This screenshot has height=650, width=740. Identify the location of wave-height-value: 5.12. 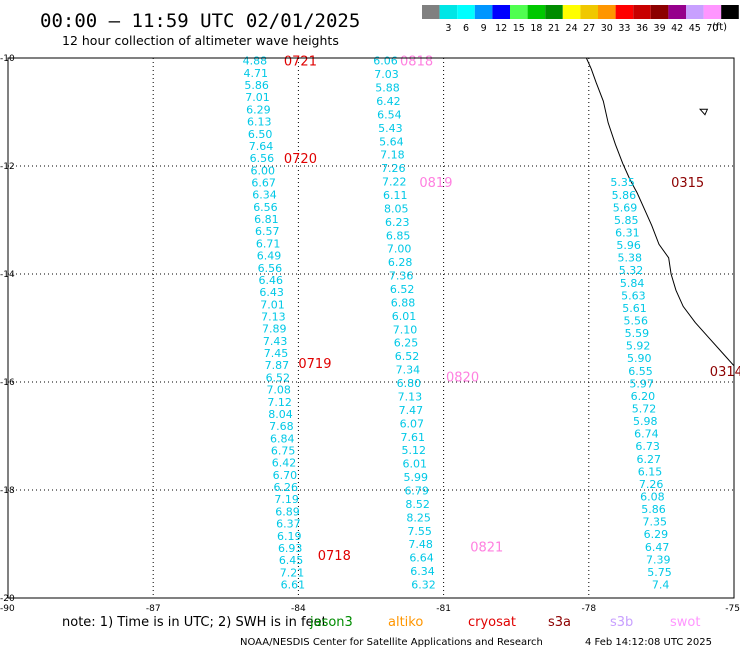
(414, 450).